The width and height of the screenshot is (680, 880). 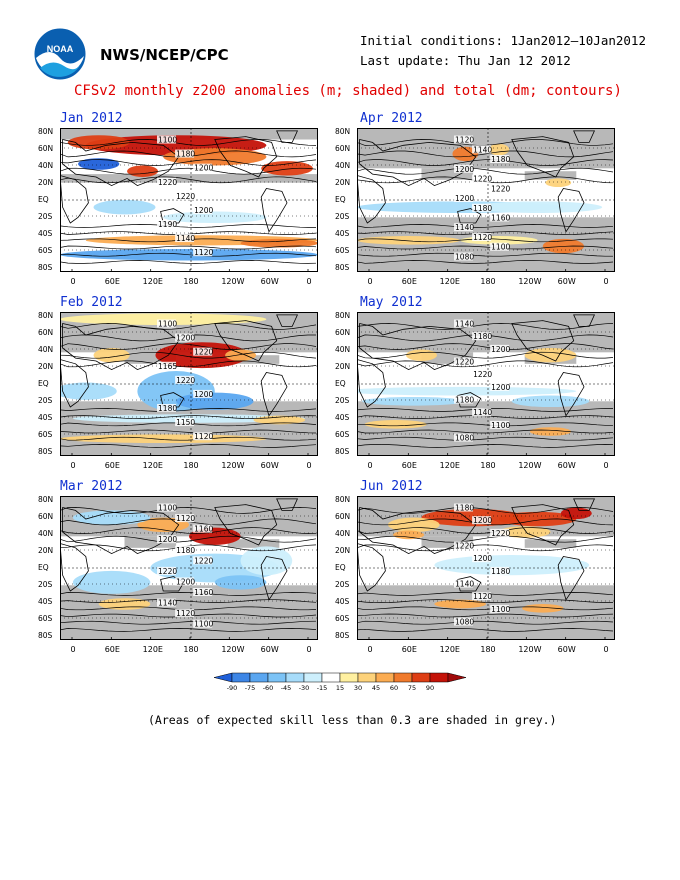 What do you see at coordinates (45, 635) in the screenshot?
I see `lat-tick-label: 80S` at bounding box center [45, 635].